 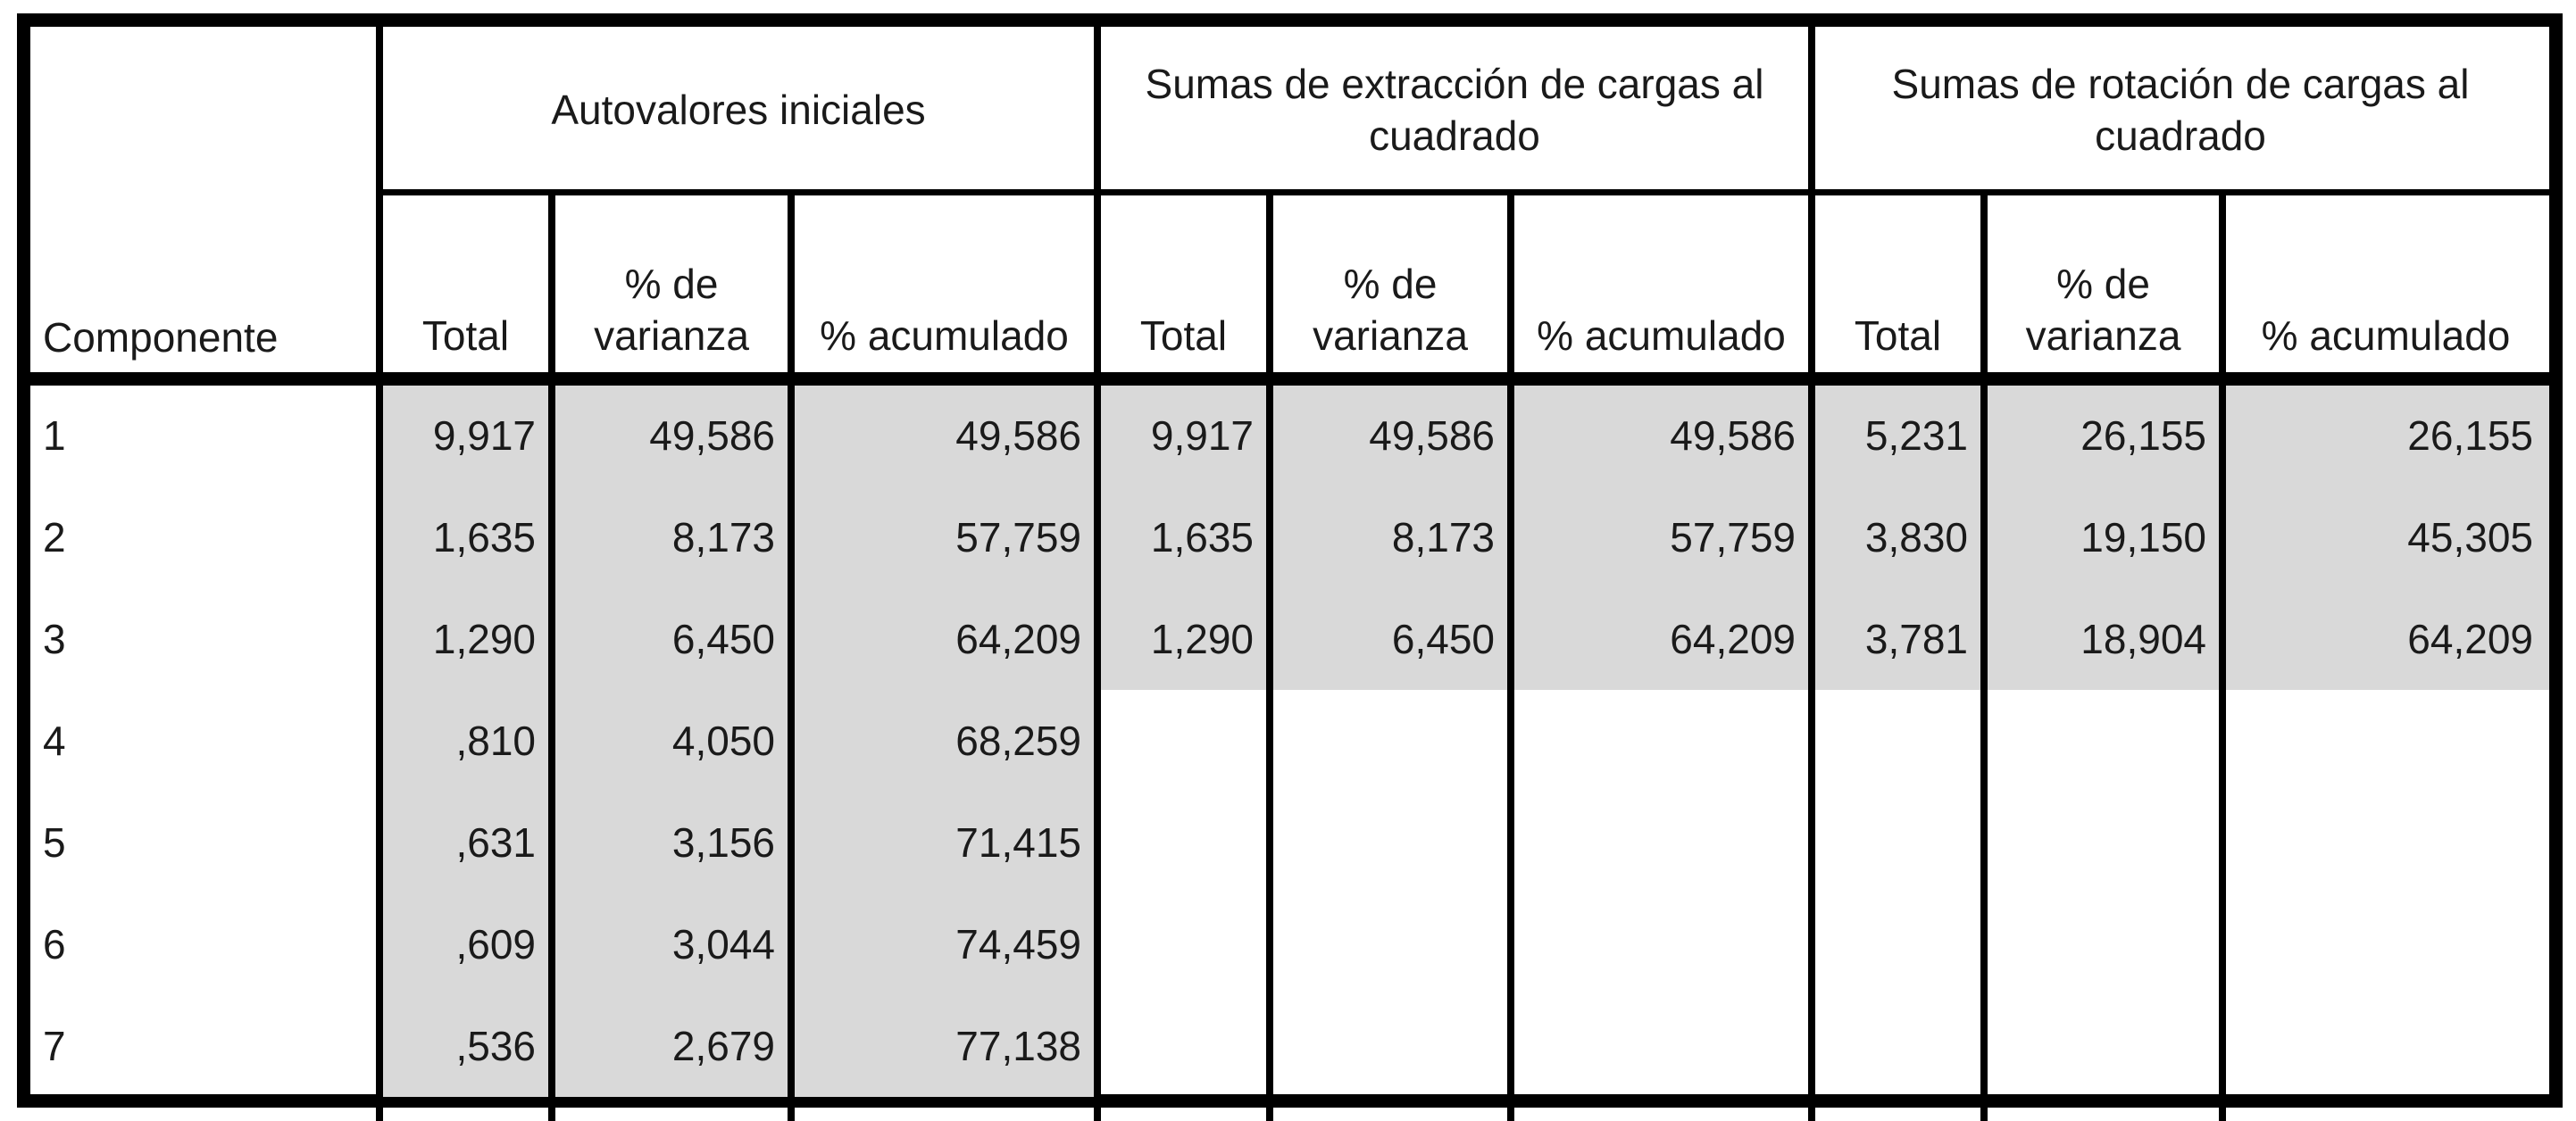 What do you see at coordinates (2143, 537) in the screenshot?
I see `table-cell: 19,150` at bounding box center [2143, 537].